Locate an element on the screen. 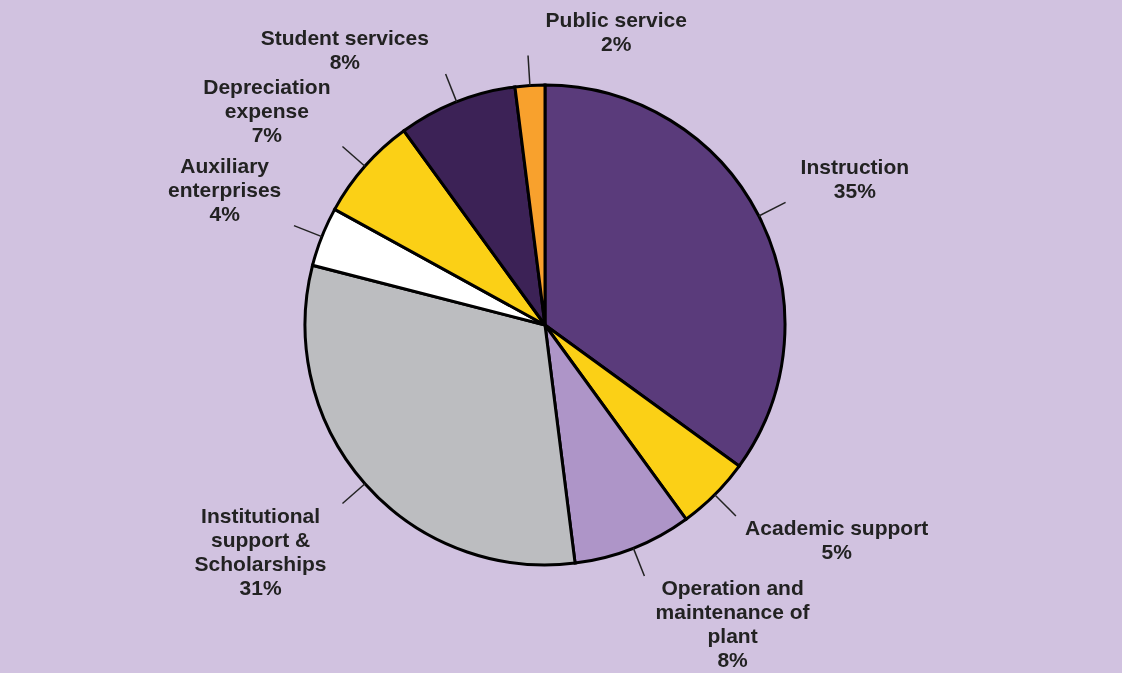  slice-label: Institutional support & Scholarships is located at coordinates (260, 539).